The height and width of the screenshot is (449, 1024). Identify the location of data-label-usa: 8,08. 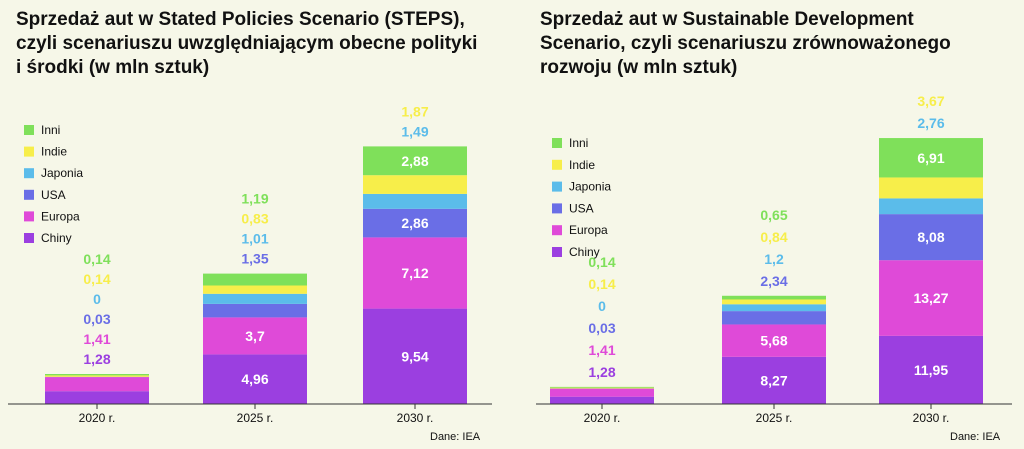
(930, 237).